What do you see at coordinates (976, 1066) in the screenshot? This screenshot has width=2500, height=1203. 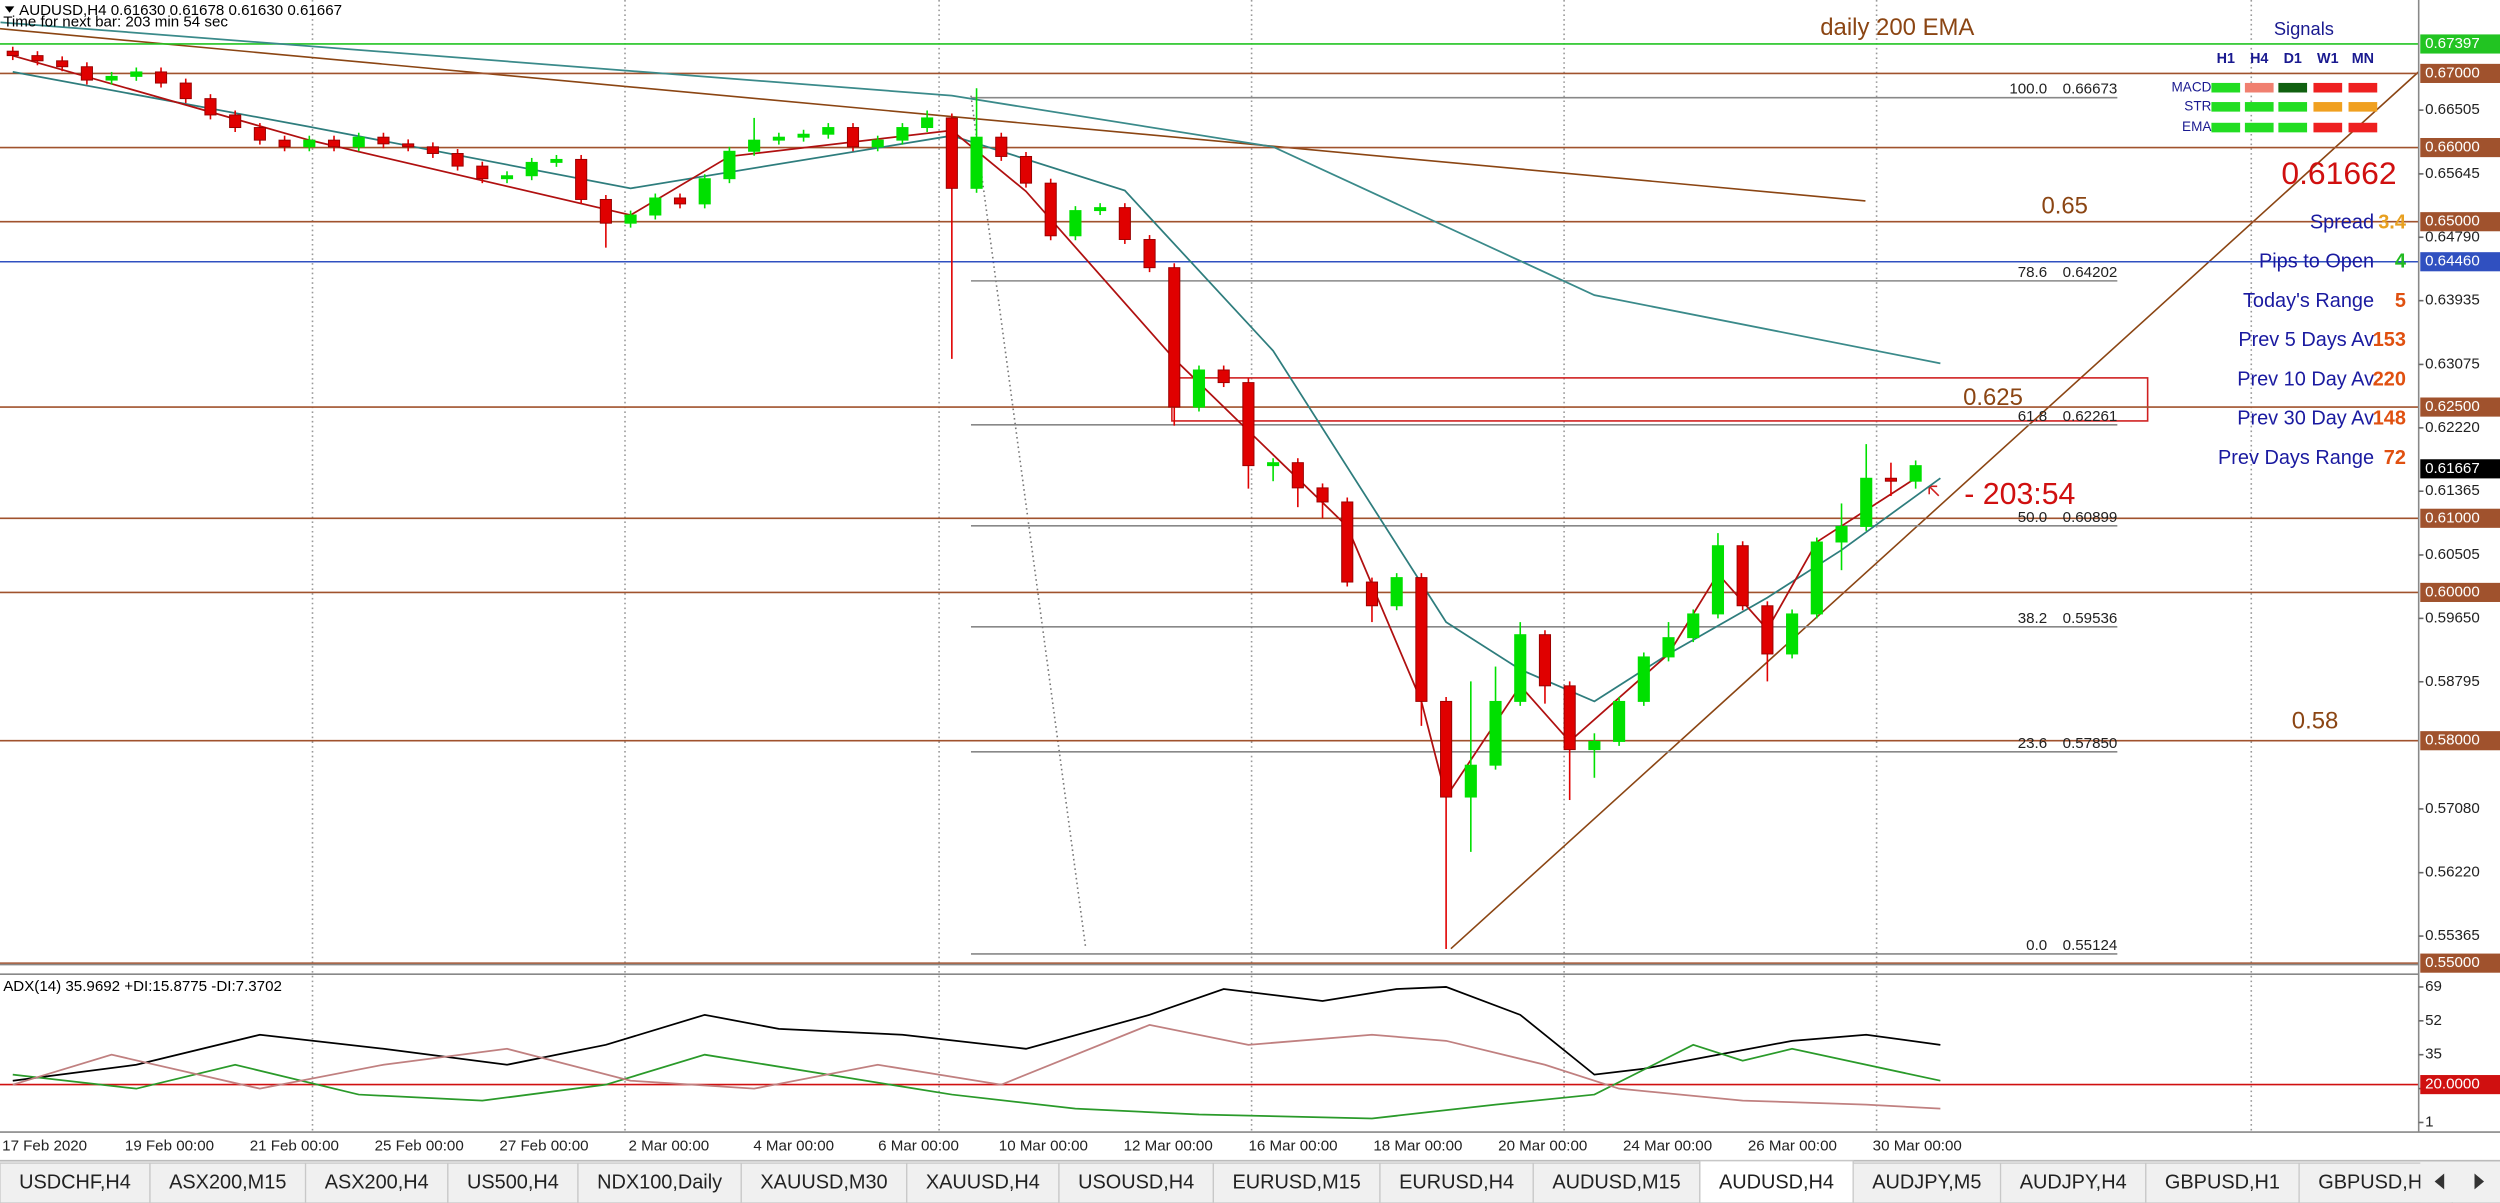 I see `indicator-line` at bounding box center [976, 1066].